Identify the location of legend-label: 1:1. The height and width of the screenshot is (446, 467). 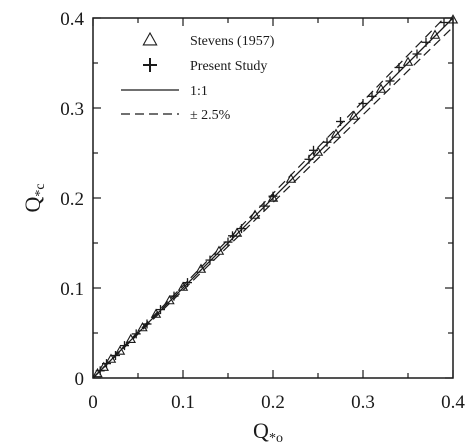
(199, 91).